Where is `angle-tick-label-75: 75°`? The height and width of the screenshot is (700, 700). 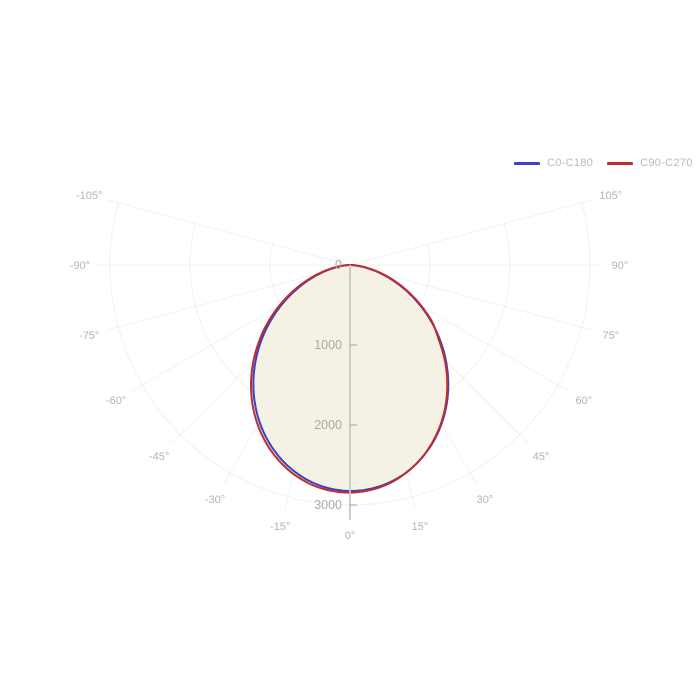
angle-tick-label-75: 75° is located at coordinates (610, 336).